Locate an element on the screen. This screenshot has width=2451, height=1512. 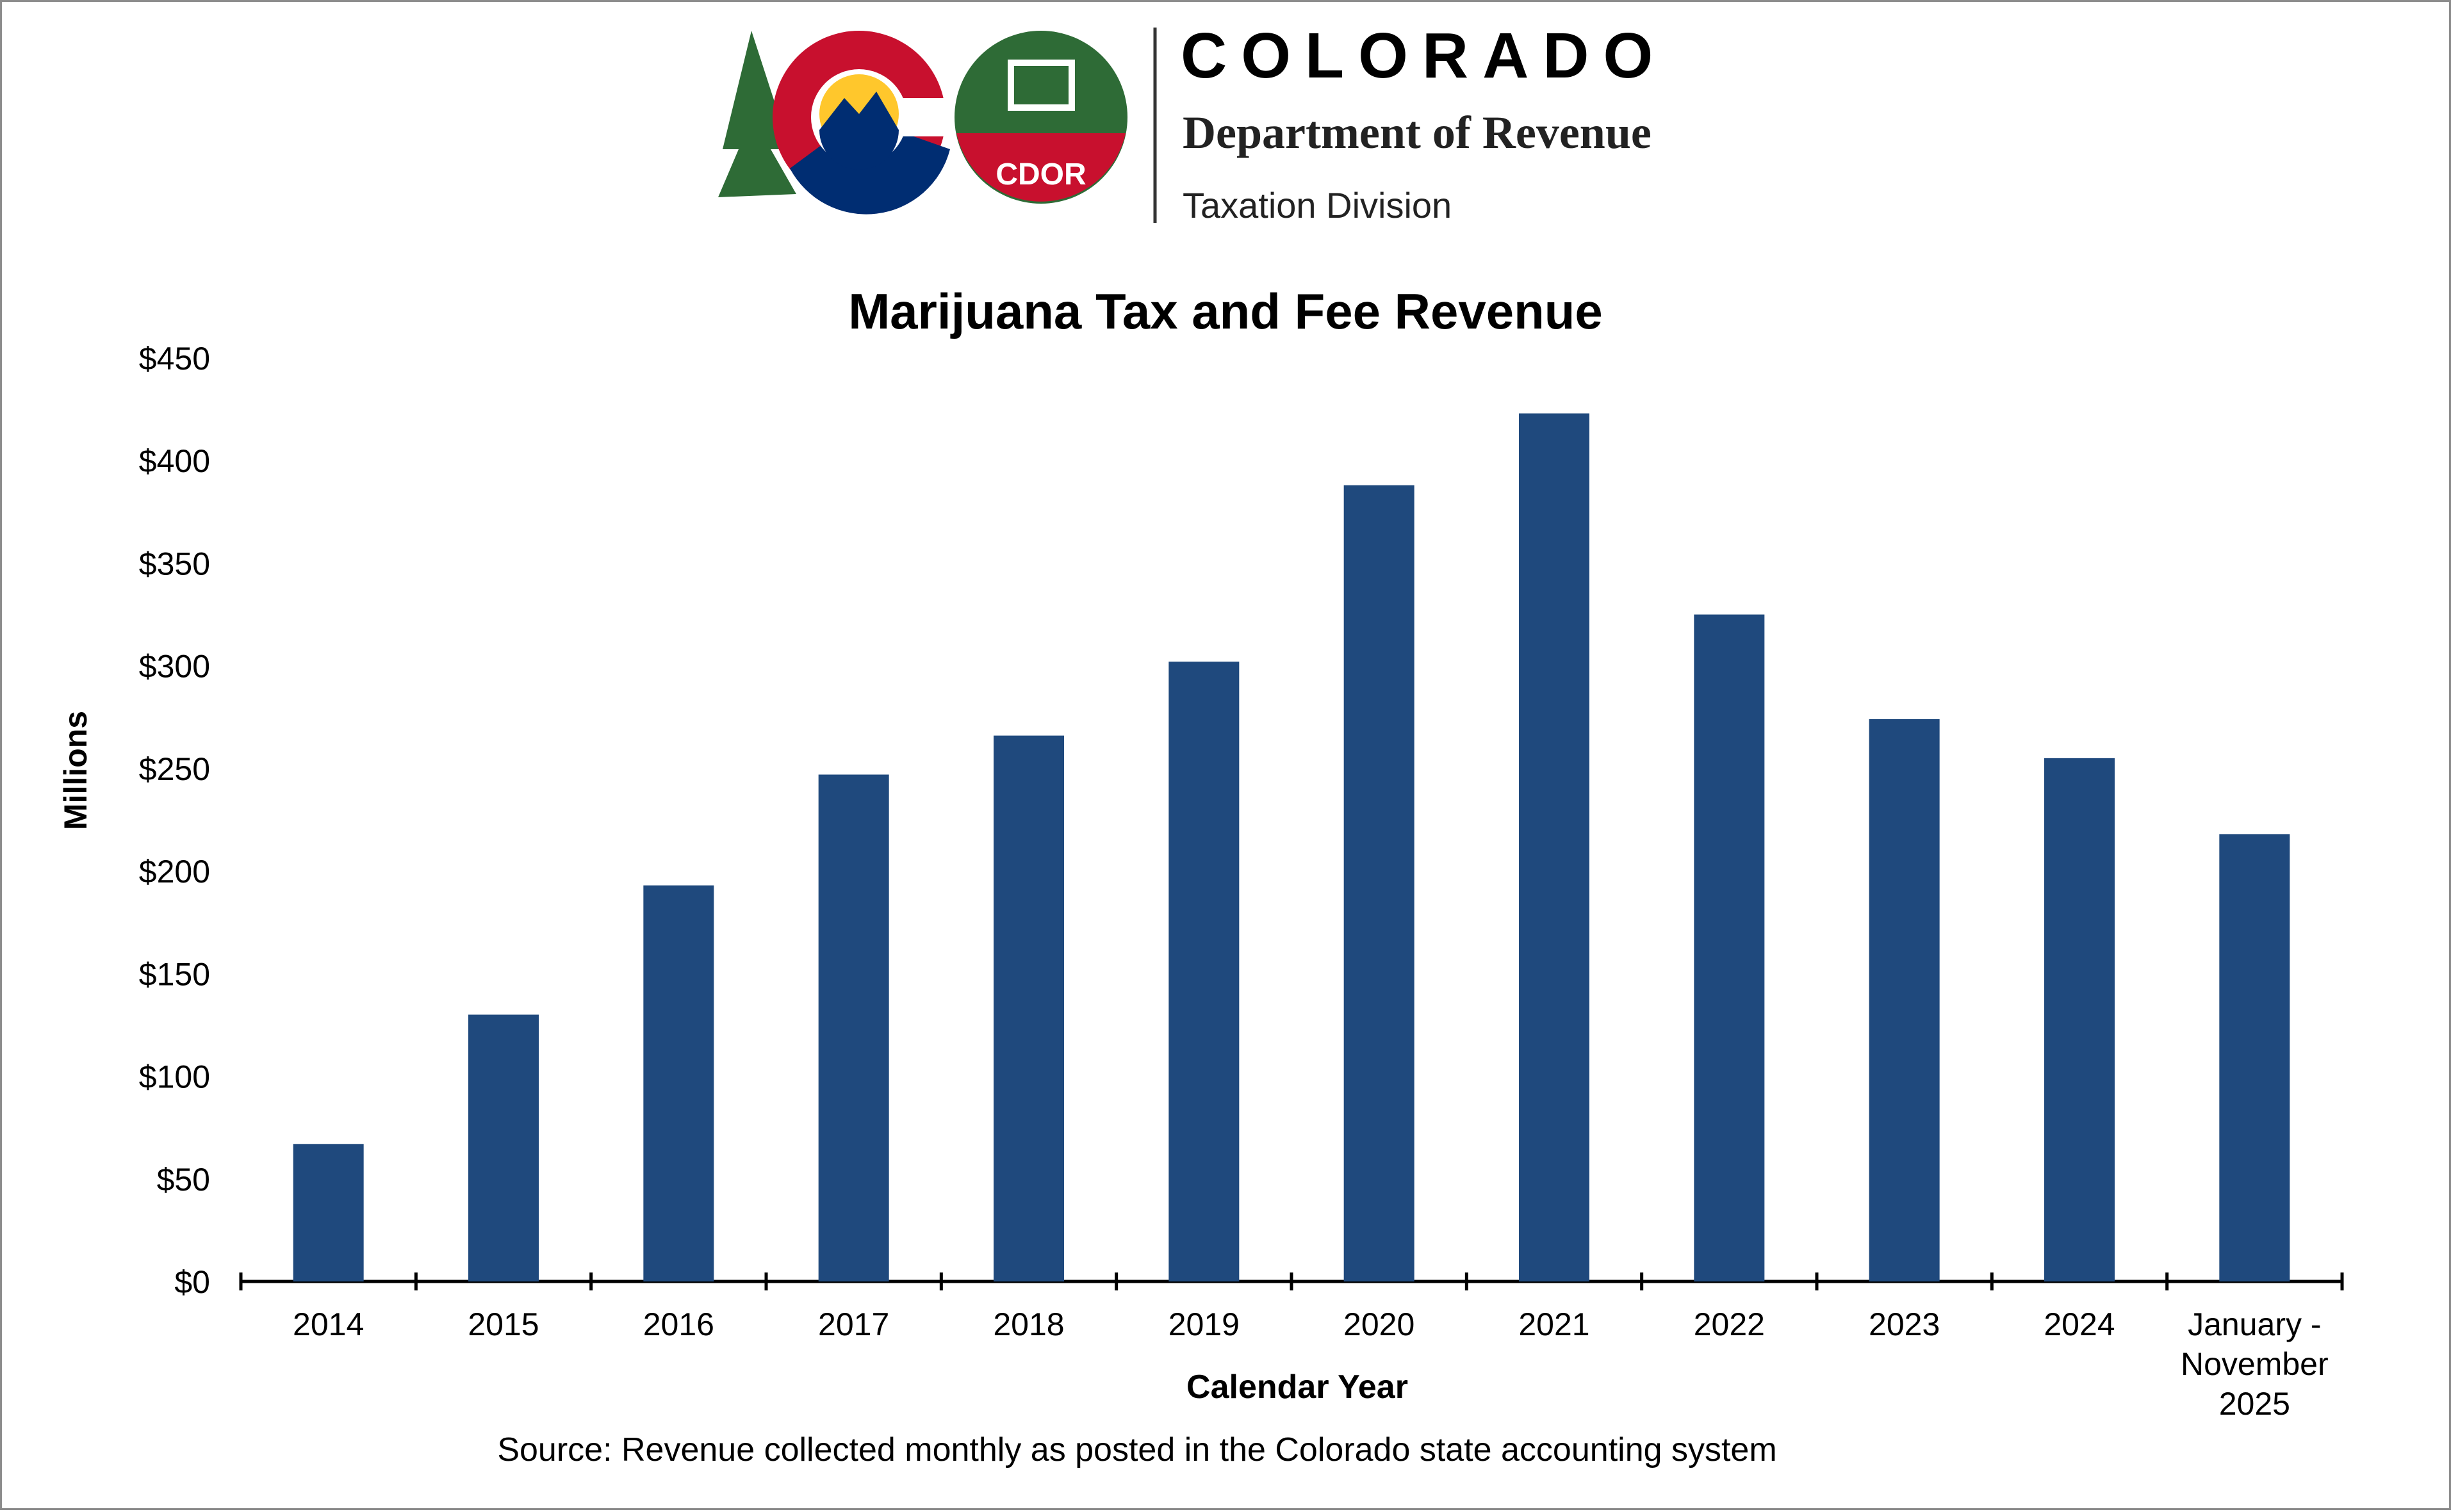
colorado-c-logo is located at coordinates (865, 123).